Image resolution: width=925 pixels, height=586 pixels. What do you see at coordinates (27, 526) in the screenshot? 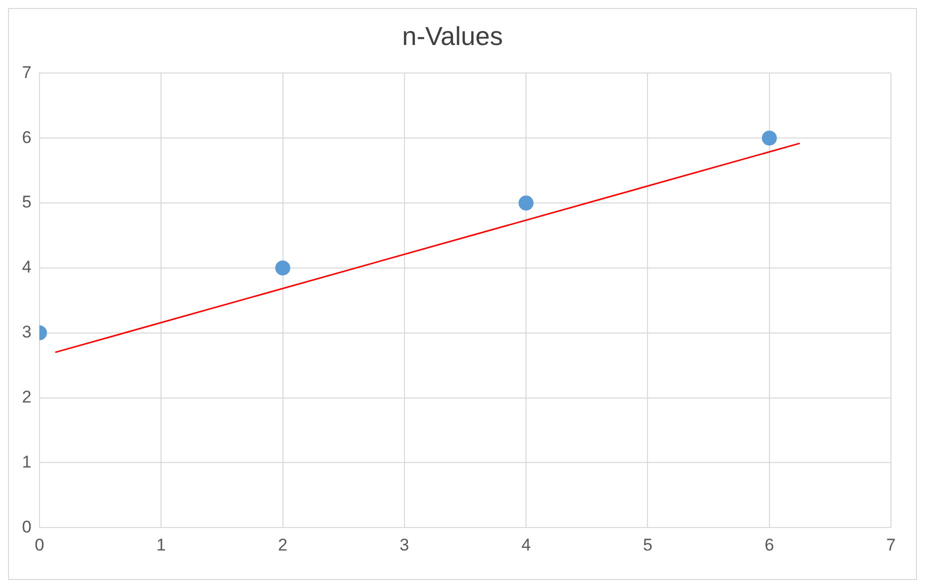
I see `y-tick-label: 0` at bounding box center [27, 526].